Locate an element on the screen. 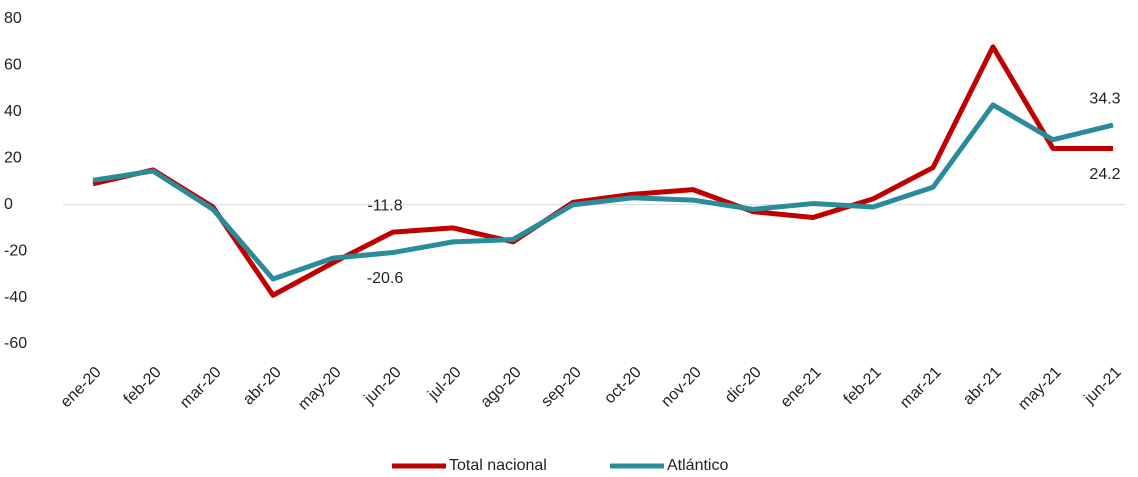 The image size is (1138, 477). x-tick-label: nov-20 is located at coordinates (681, 387).